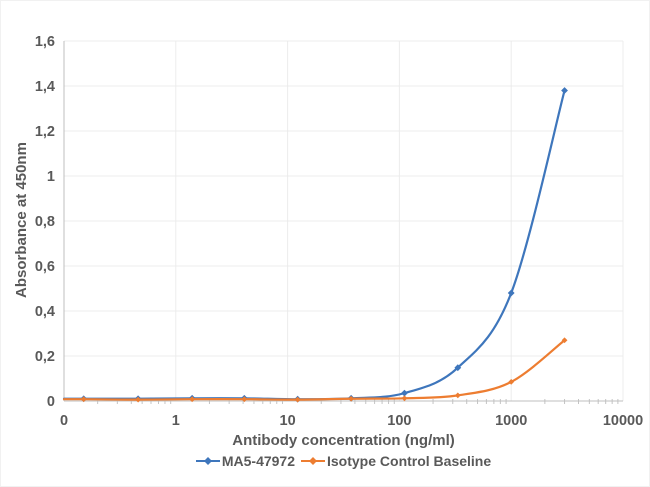  What do you see at coordinates (45, 357) in the screenshot?
I see `y-tick-label: 0,2` at bounding box center [45, 357].